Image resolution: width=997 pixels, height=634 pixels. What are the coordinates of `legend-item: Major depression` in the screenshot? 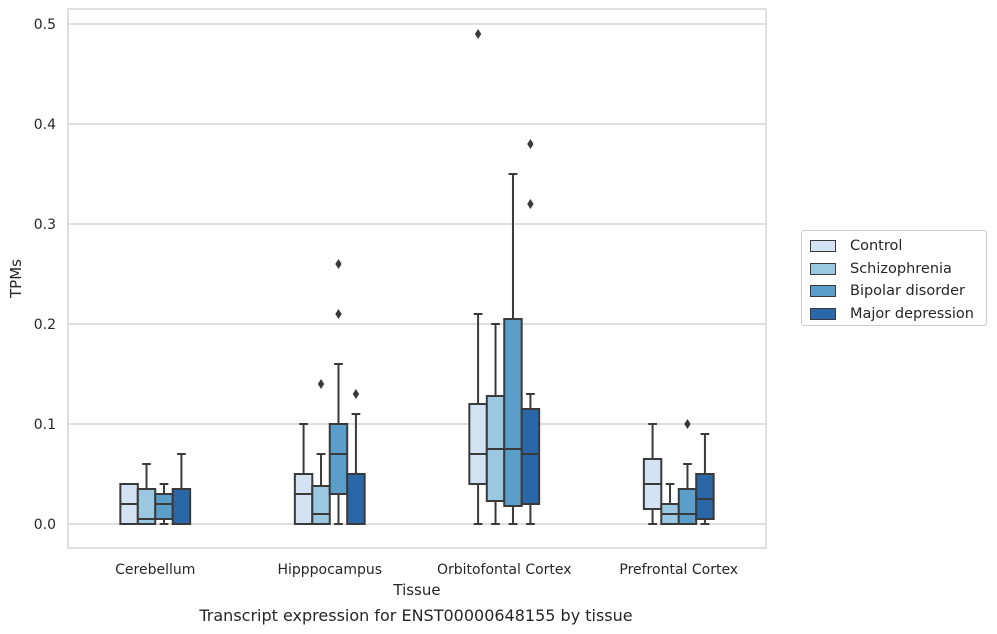 It's located at (894, 314).